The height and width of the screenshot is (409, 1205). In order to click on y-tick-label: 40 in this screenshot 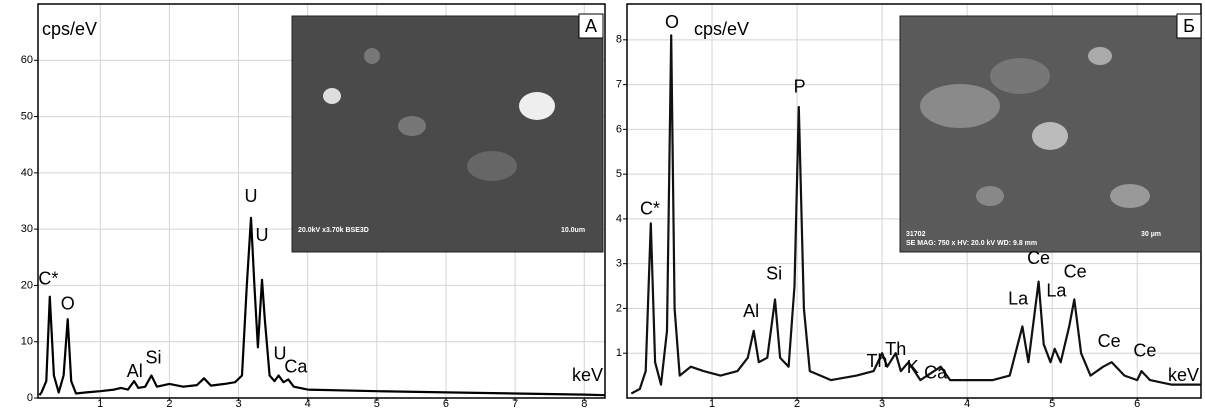, I will do `click(27, 173)`.